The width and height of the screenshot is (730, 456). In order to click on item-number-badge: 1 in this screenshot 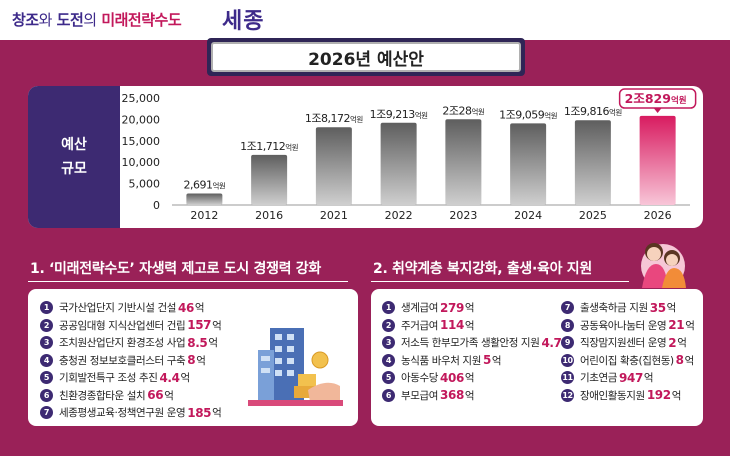, I will do `click(46, 308)`.